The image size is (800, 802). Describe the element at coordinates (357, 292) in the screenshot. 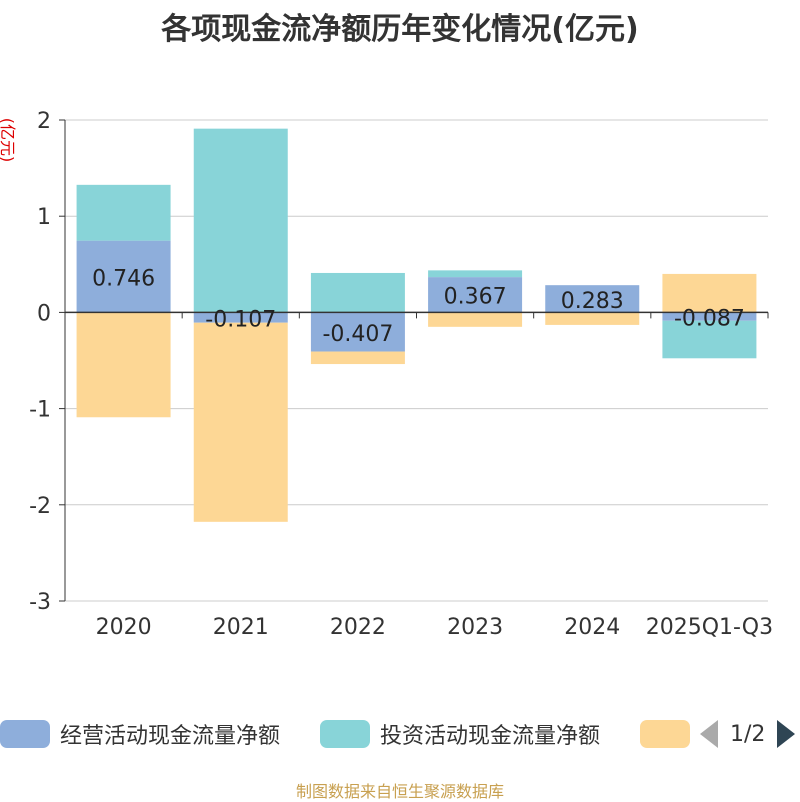

I see `bar-2-2022` at that location.